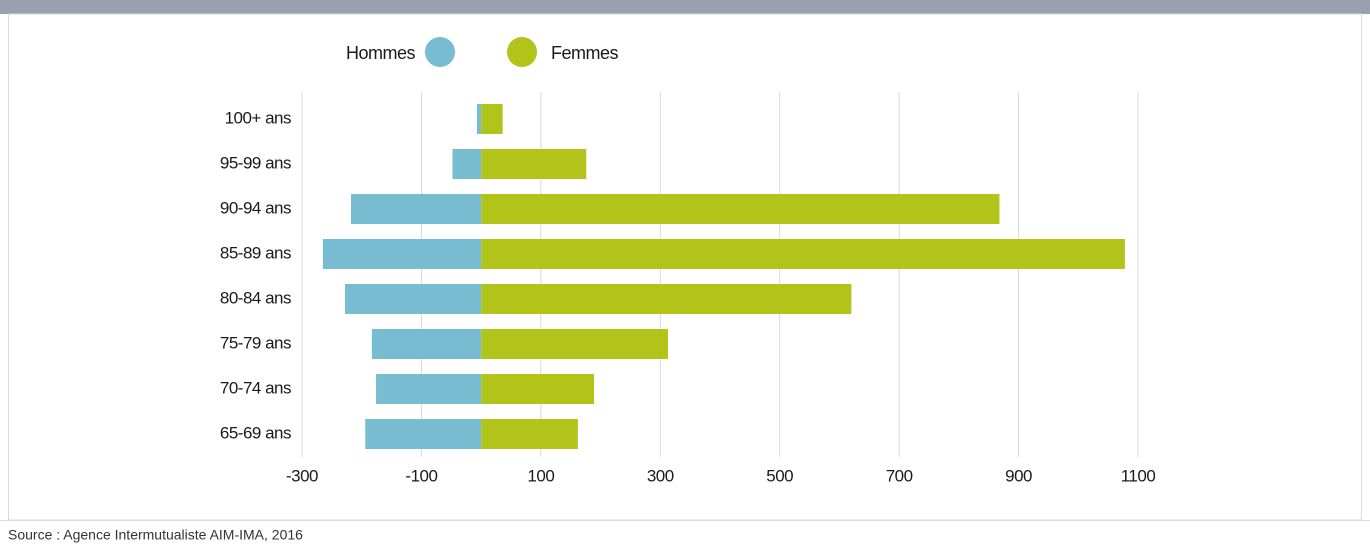 The width and height of the screenshot is (1370, 550). Describe the element at coordinates (381, 53) in the screenshot. I see `legend-label: Hommes` at that location.